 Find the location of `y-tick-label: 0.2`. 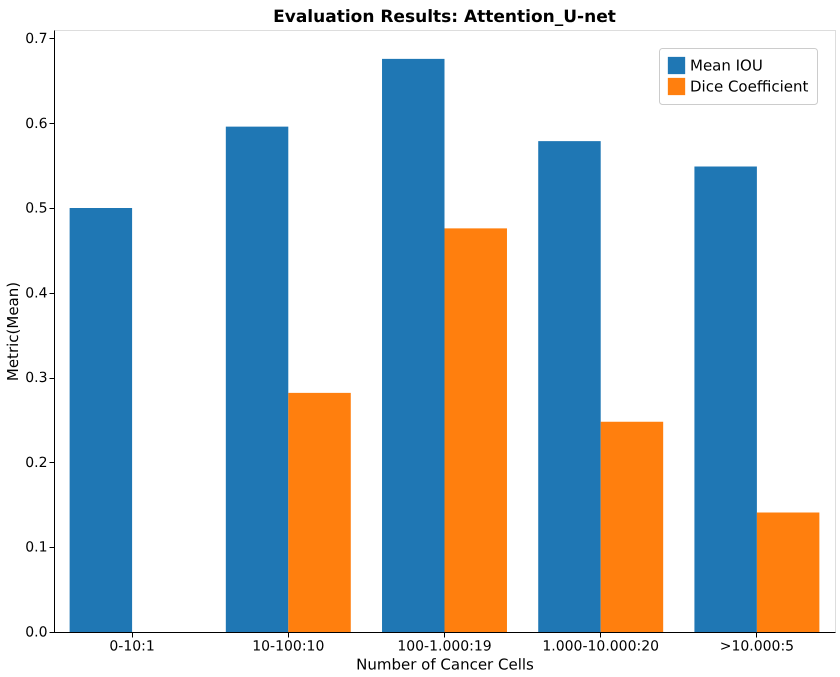

y-tick-label: 0.2 is located at coordinates (36, 462).